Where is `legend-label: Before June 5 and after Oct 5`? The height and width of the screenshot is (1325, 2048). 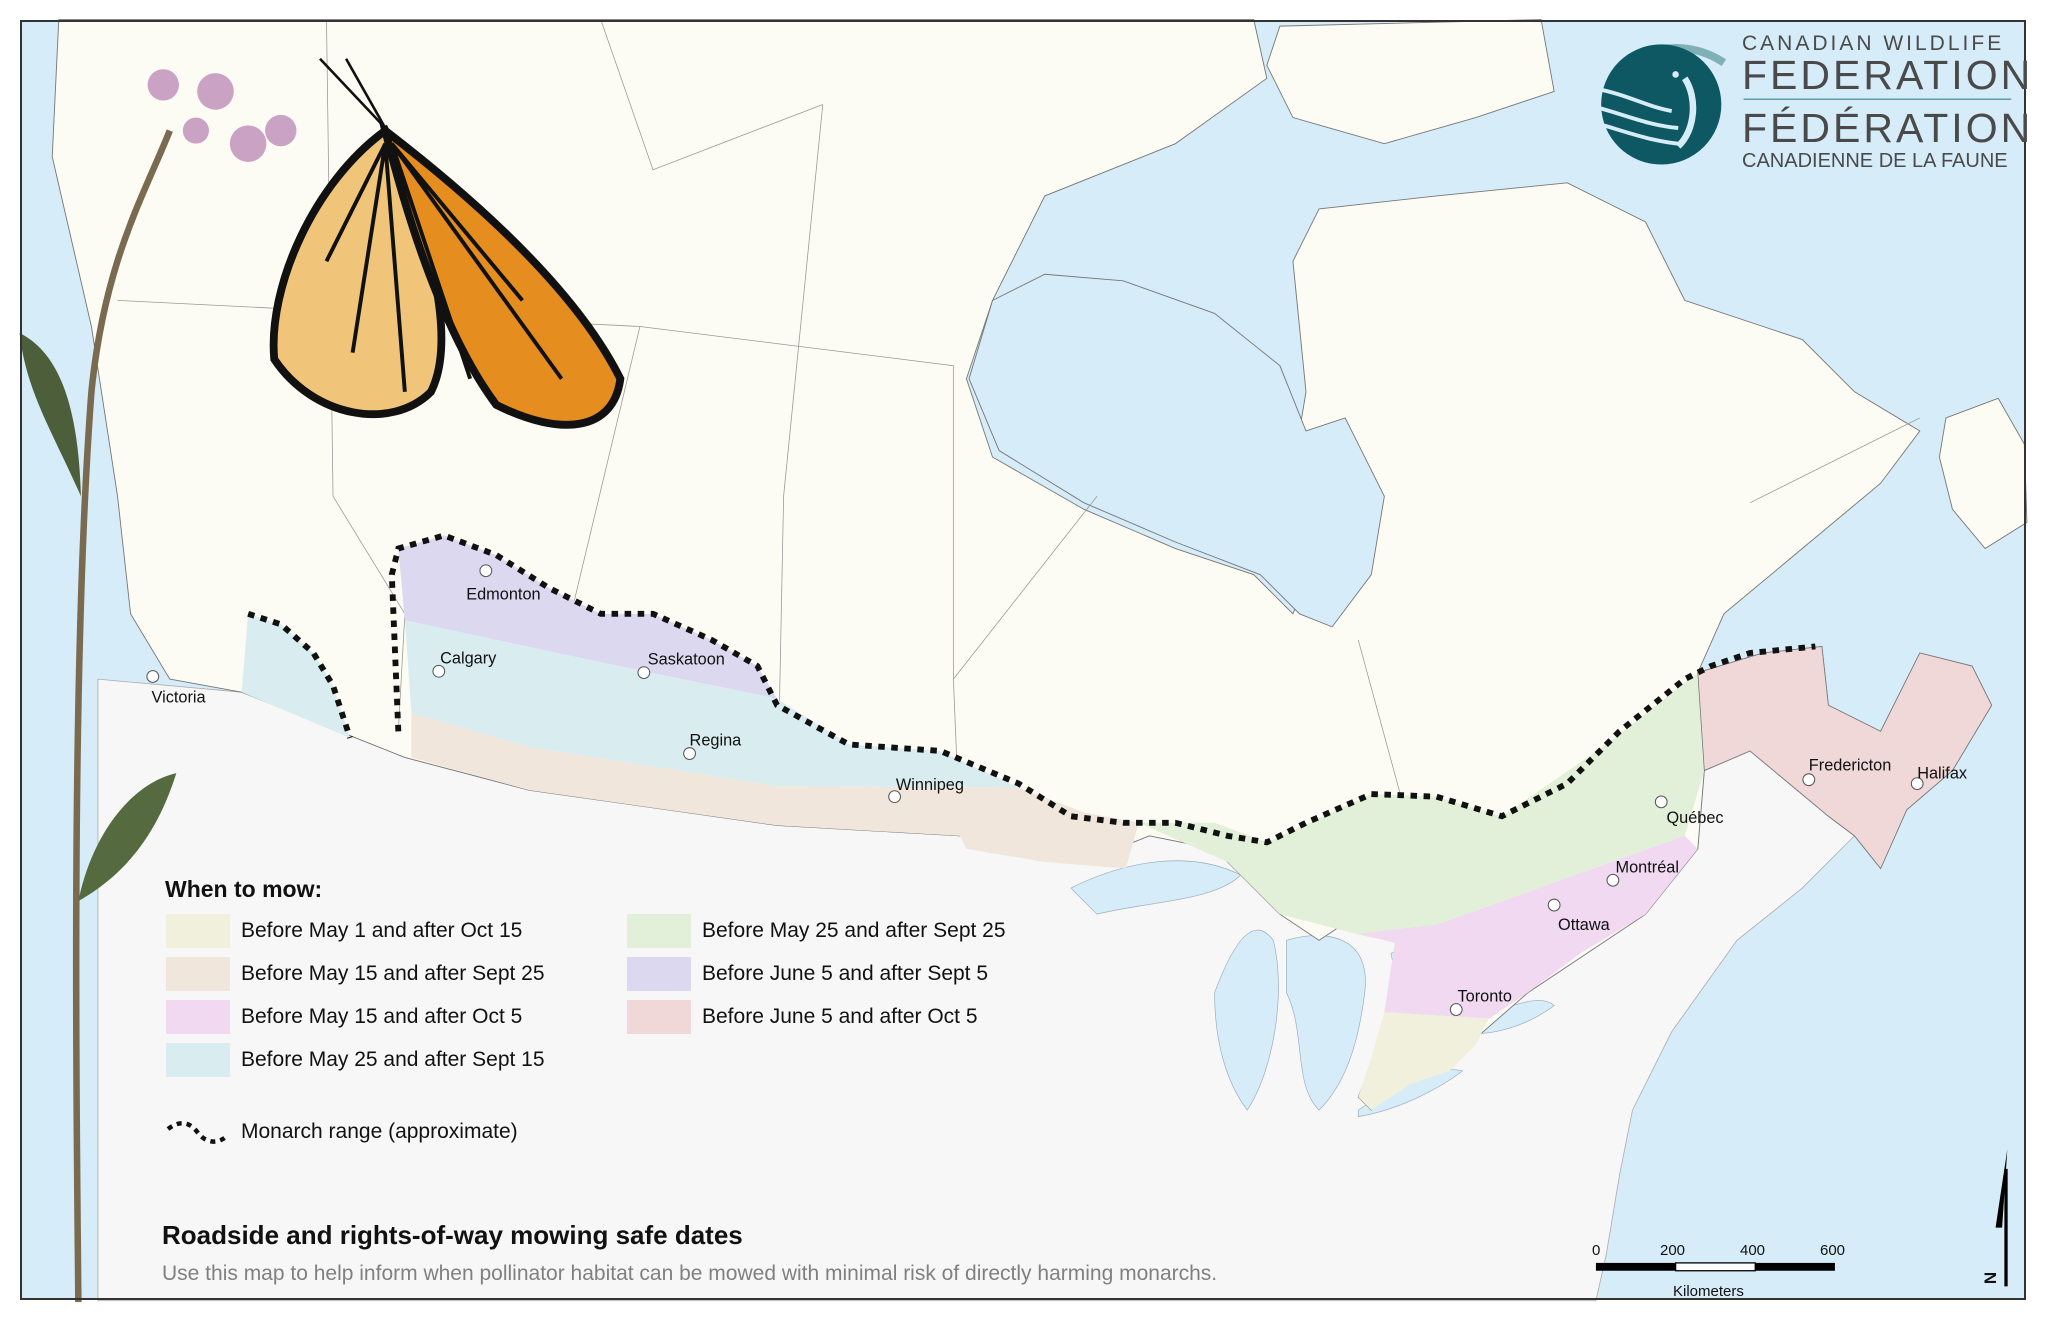 legend-label: Before June 5 and after Oct 5 is located at coordinates (840, 1016).